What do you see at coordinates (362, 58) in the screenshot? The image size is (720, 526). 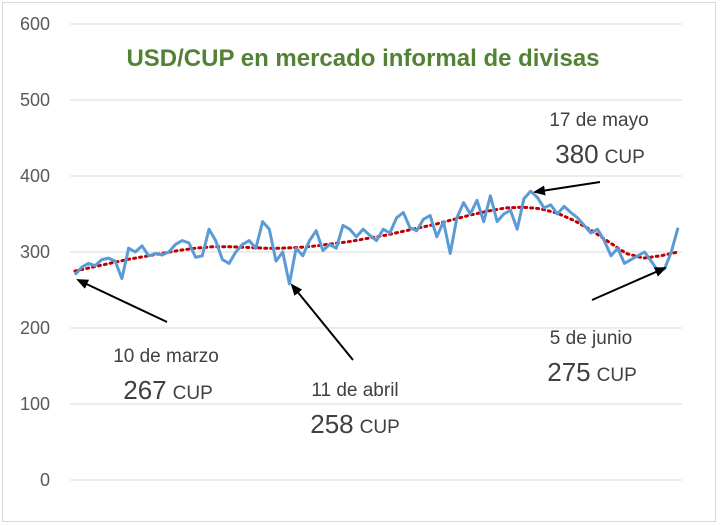 I see `chart-title: USD/CUP en mercado informal de divisas` at bounding box center [362, 58].